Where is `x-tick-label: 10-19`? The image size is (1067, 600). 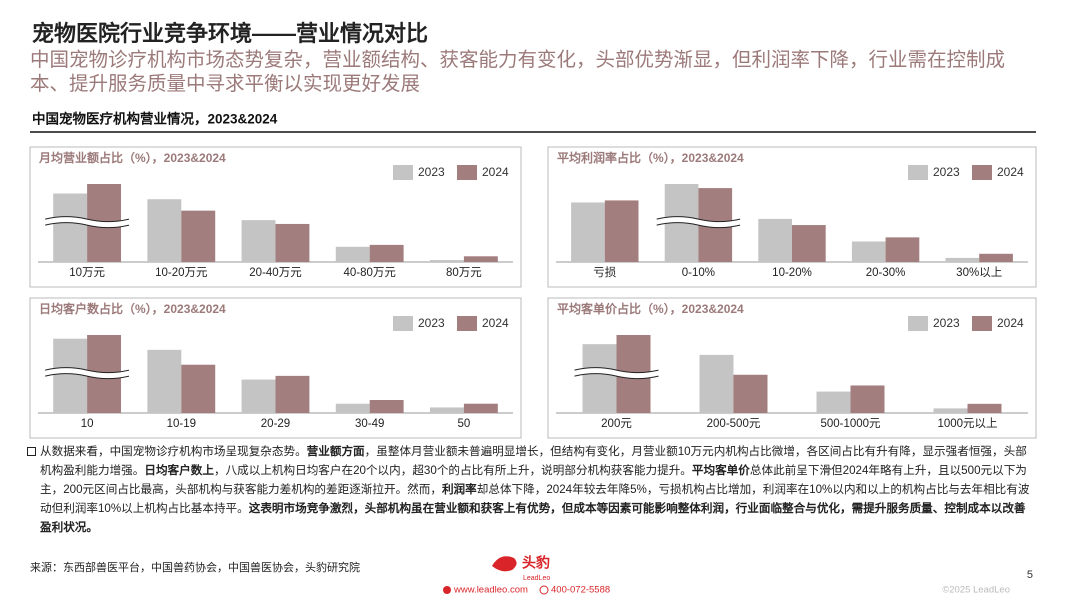
x-tick-label: 10-19 is located at coordinates (181, 424).